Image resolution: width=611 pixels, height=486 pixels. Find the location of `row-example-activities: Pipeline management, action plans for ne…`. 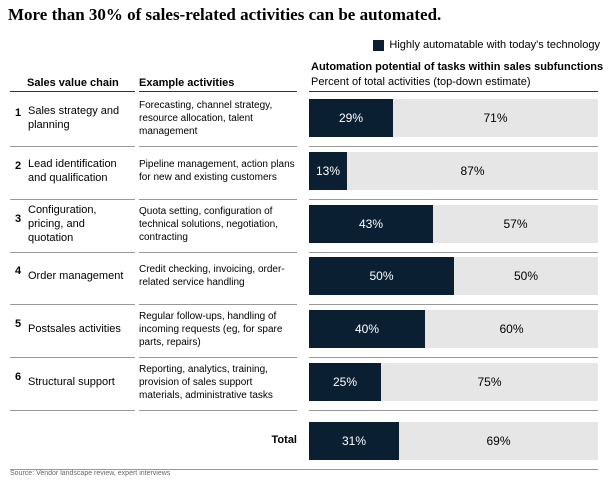

row-example-activities: Pipeline management, action plans for ne… is located at coordinates (217, 171).